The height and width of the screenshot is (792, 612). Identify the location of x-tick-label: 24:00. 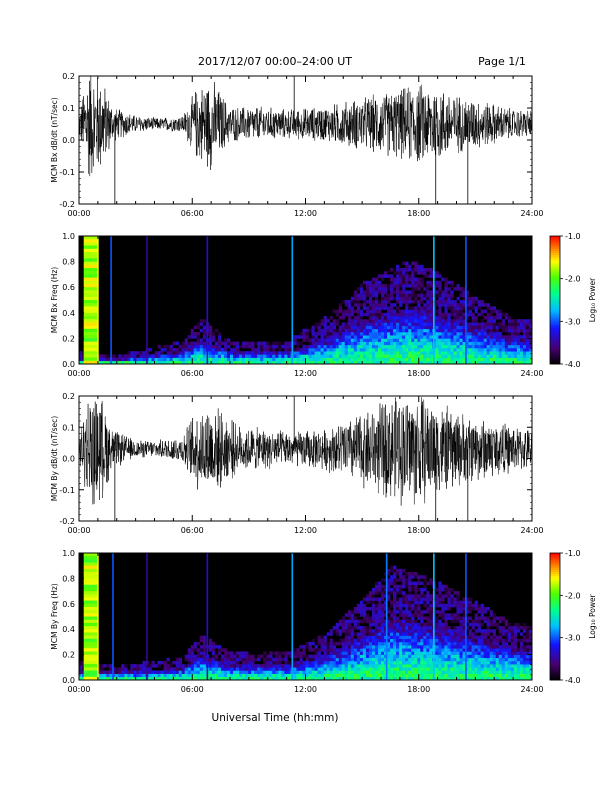
(531, 530).